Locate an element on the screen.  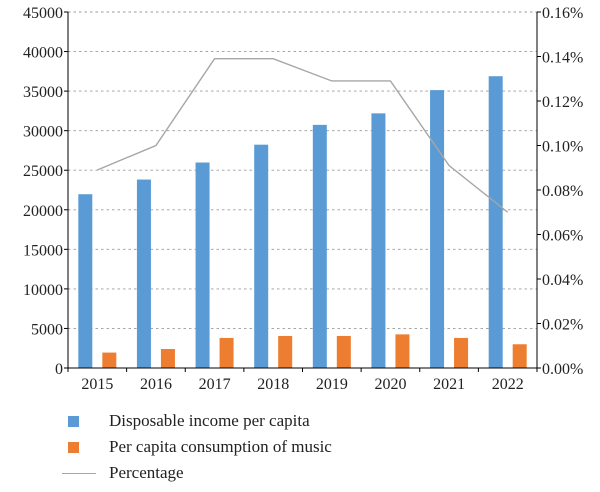
left-tick-label: 5000 is located at coordinates (47, 329).